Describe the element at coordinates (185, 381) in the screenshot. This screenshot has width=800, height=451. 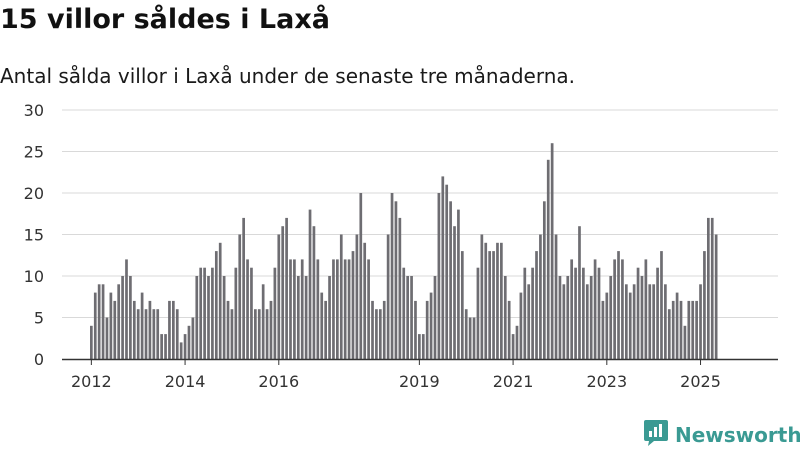
I see `x-tick-label: 2014` at that location.